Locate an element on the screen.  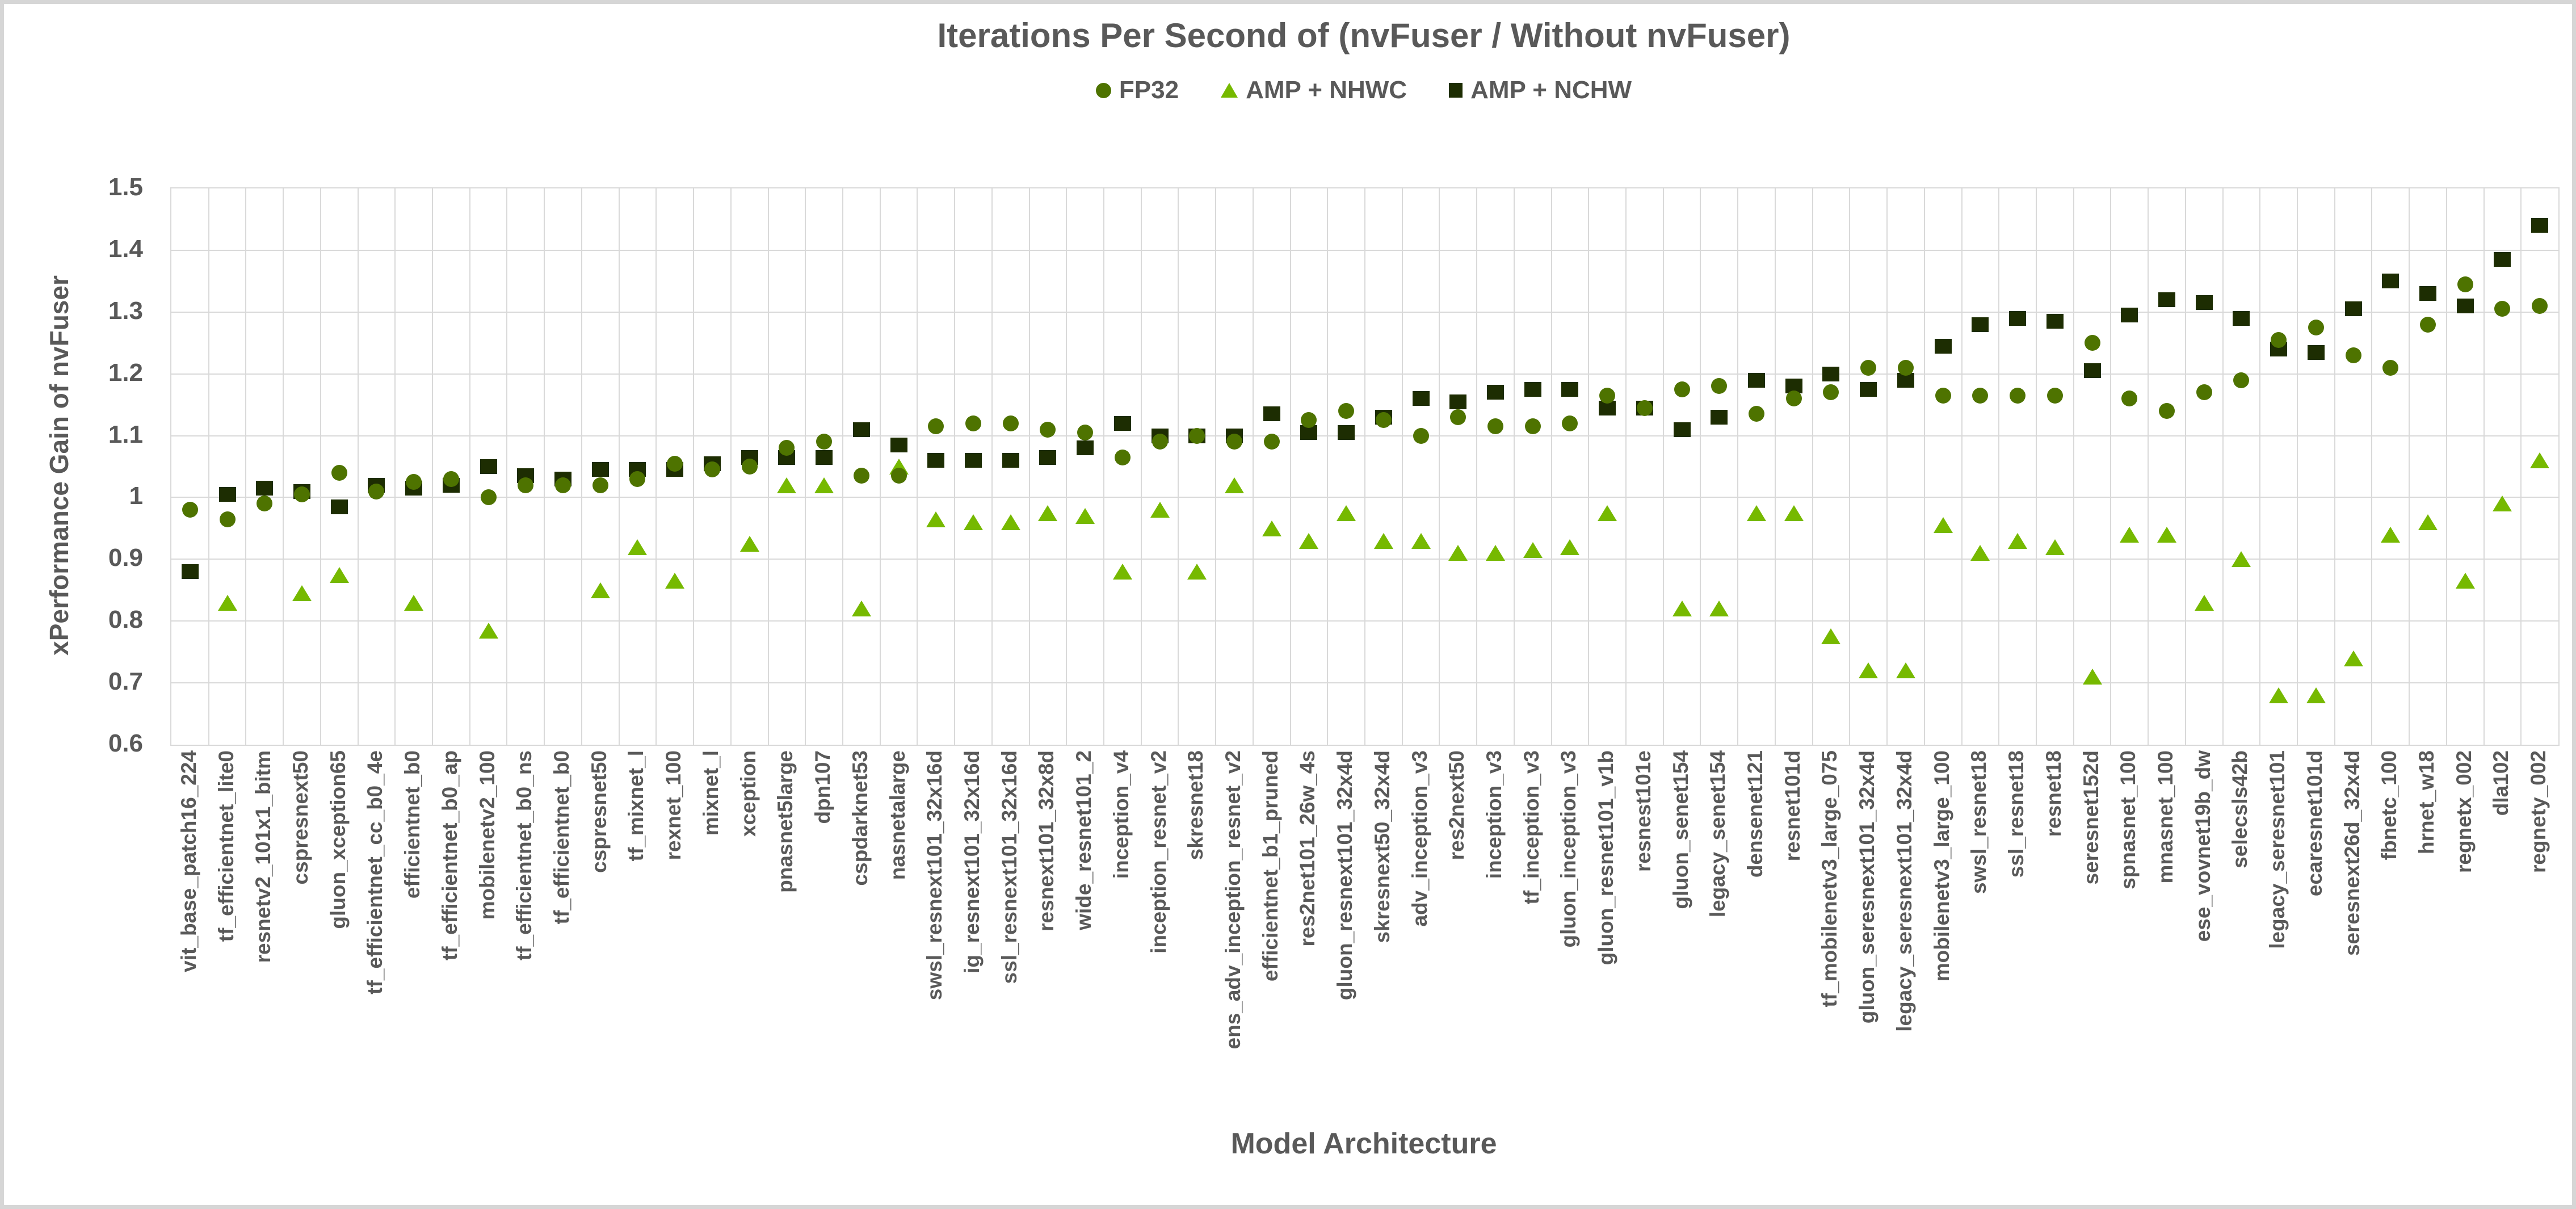
x-tick-label: legacy_senet154 is located at coordinates (1718, 834).